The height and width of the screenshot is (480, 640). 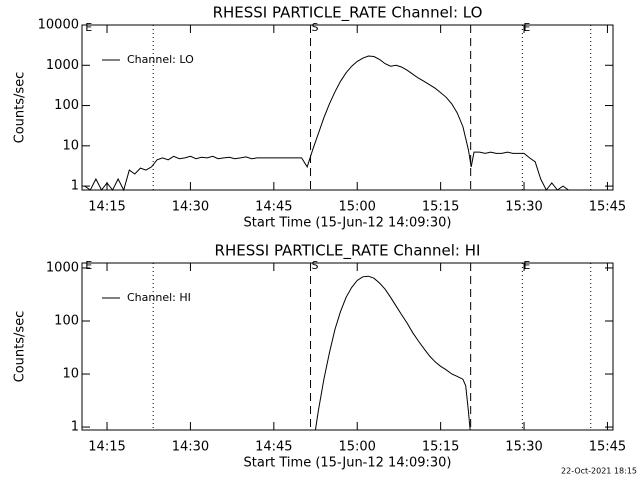 I want to click on legend-label: Channel: LO, so click(x=160, y=59).